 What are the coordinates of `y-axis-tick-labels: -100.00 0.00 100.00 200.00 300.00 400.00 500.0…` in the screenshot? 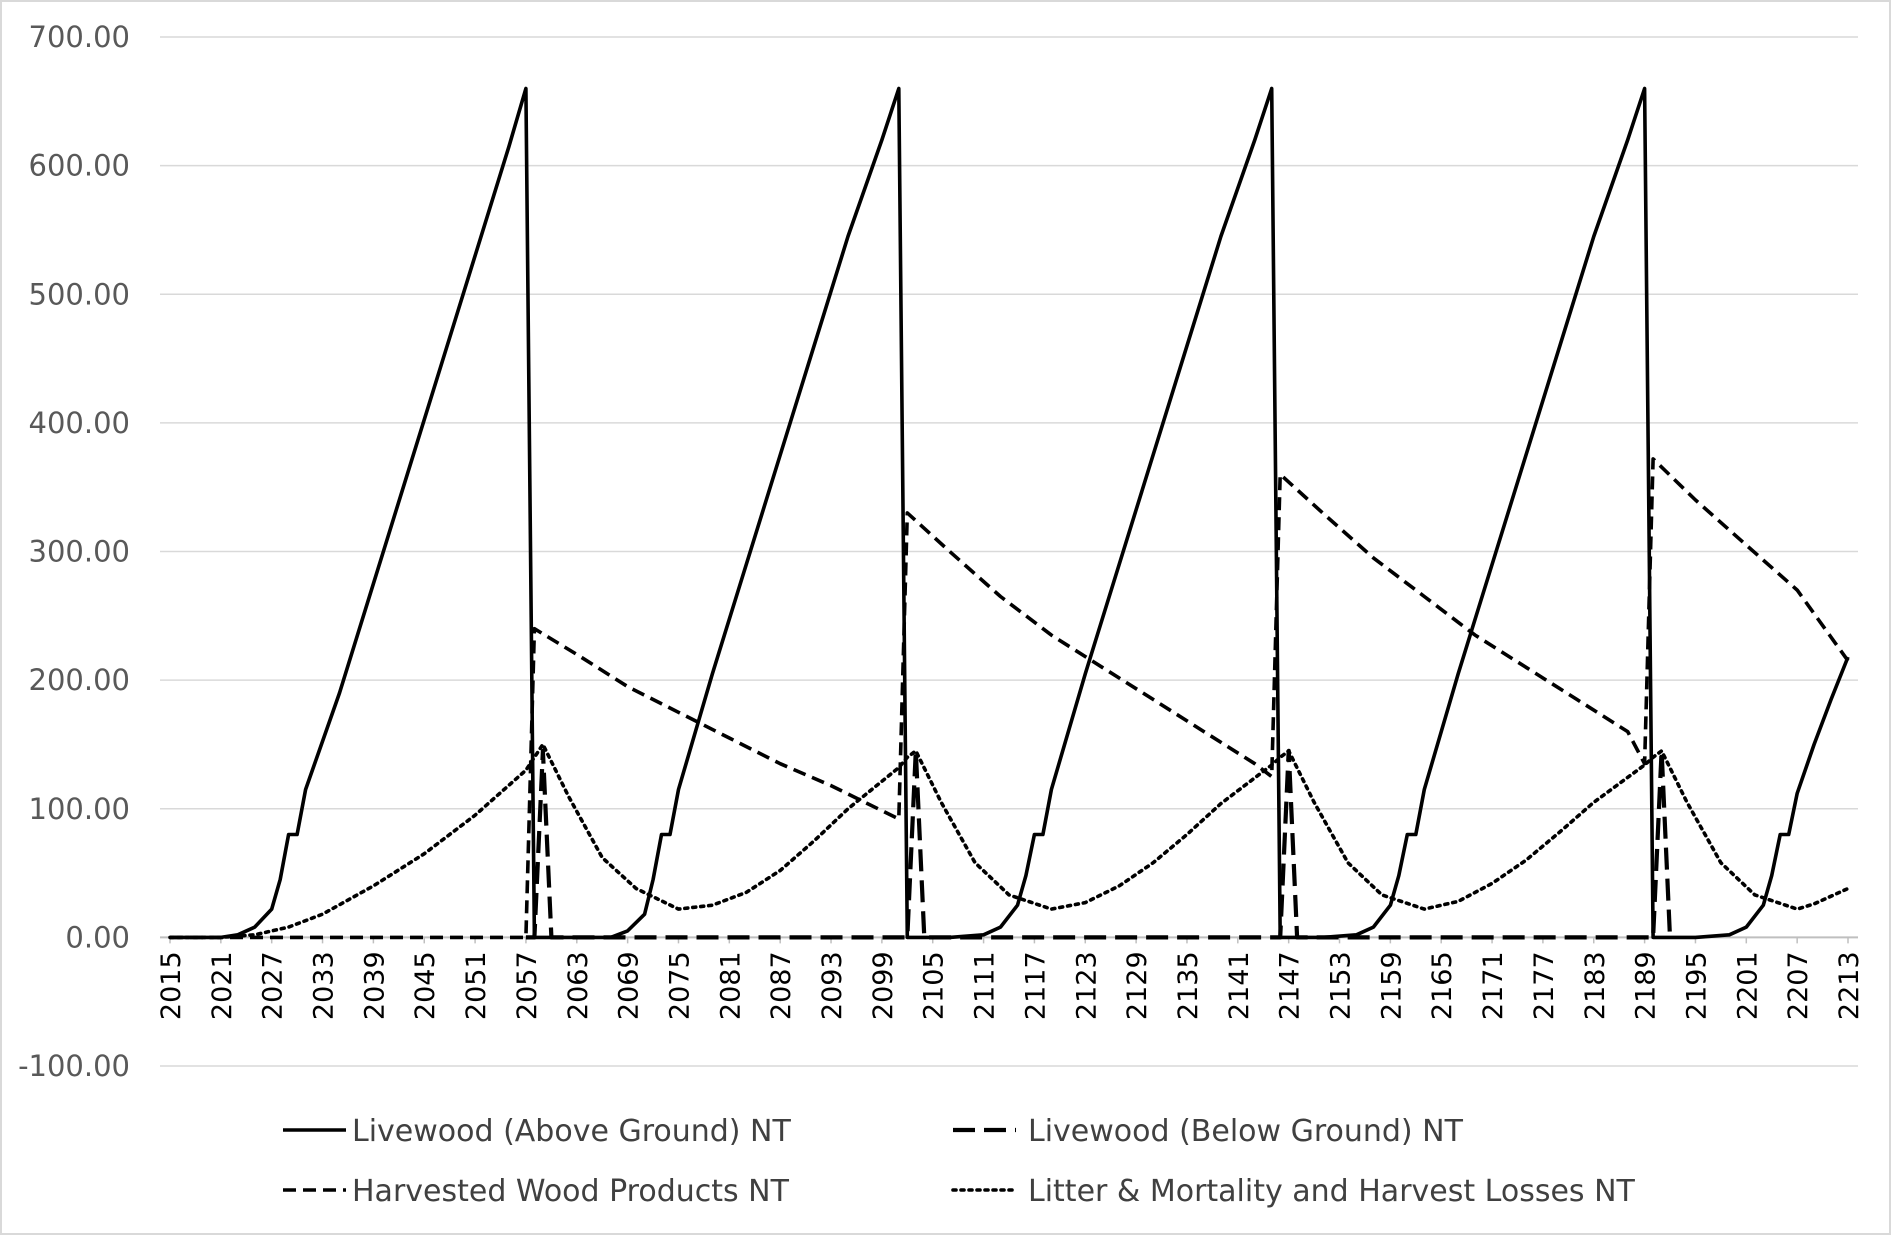 It's located at (74, 551).